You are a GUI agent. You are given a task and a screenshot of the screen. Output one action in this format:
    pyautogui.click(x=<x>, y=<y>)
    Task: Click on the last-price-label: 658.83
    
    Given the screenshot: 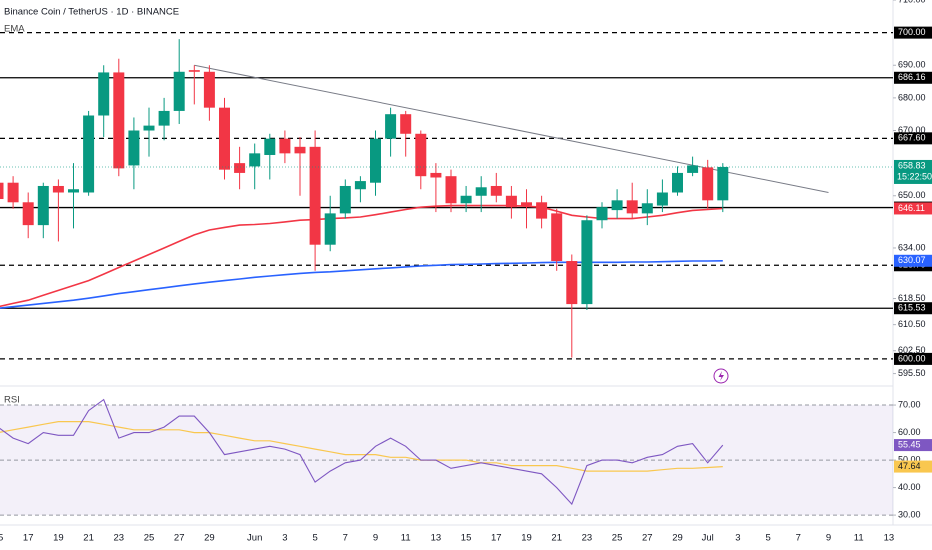 What is the action you would take?
    pyautogui.click(x=912, y=165)
    